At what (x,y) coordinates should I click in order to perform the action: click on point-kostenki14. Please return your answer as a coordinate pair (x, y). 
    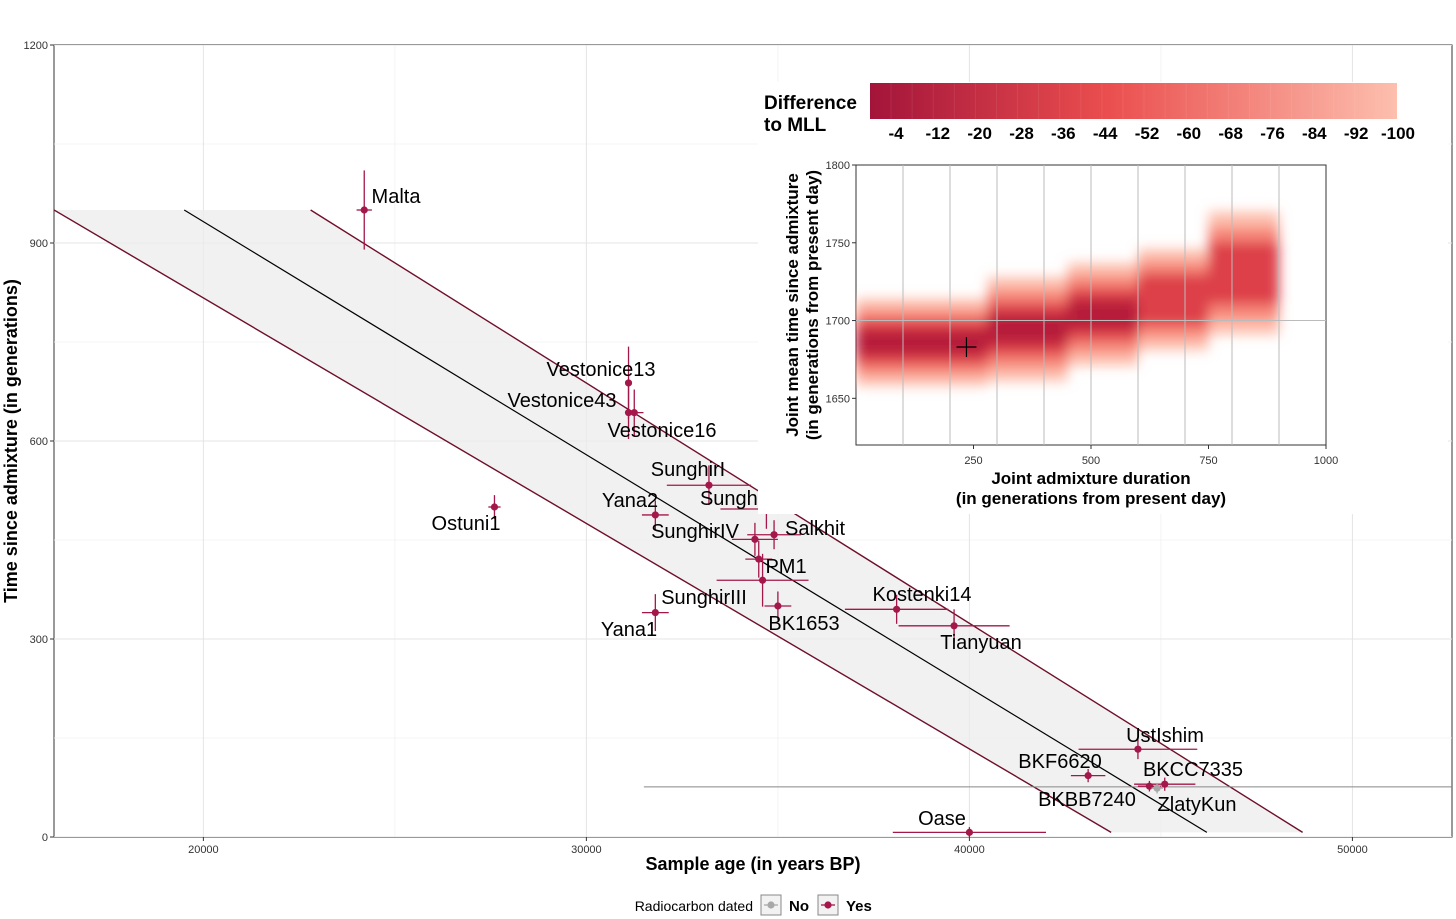
    Looking at the image, I should click on (896, 609).